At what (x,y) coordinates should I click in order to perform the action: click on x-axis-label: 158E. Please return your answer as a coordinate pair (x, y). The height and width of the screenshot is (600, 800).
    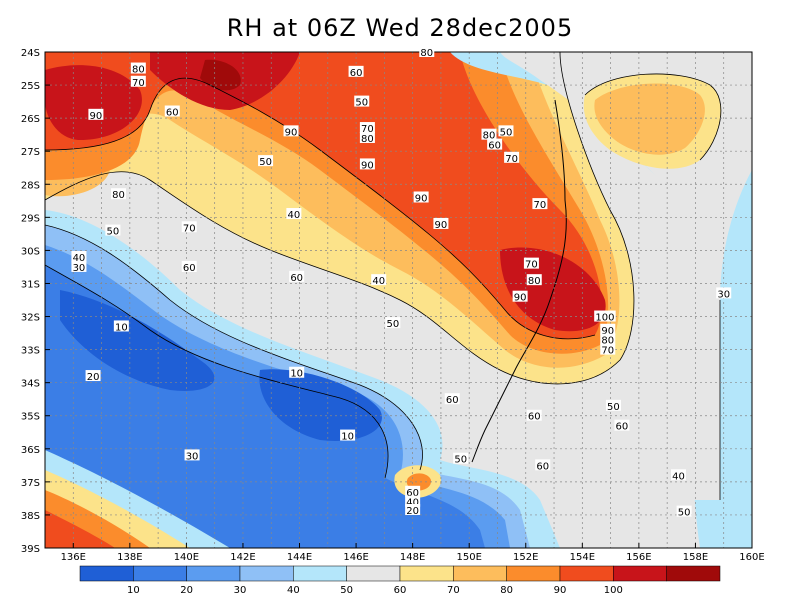
    Looking at the image, I should click on (695, 557).